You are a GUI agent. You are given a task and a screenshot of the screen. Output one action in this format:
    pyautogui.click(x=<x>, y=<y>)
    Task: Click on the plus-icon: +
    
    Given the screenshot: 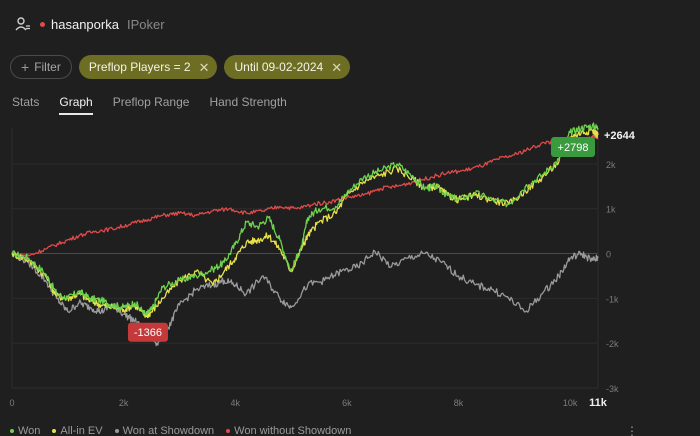 What is the action you would take?
    pyautogui.click(x=25, y=67)
    